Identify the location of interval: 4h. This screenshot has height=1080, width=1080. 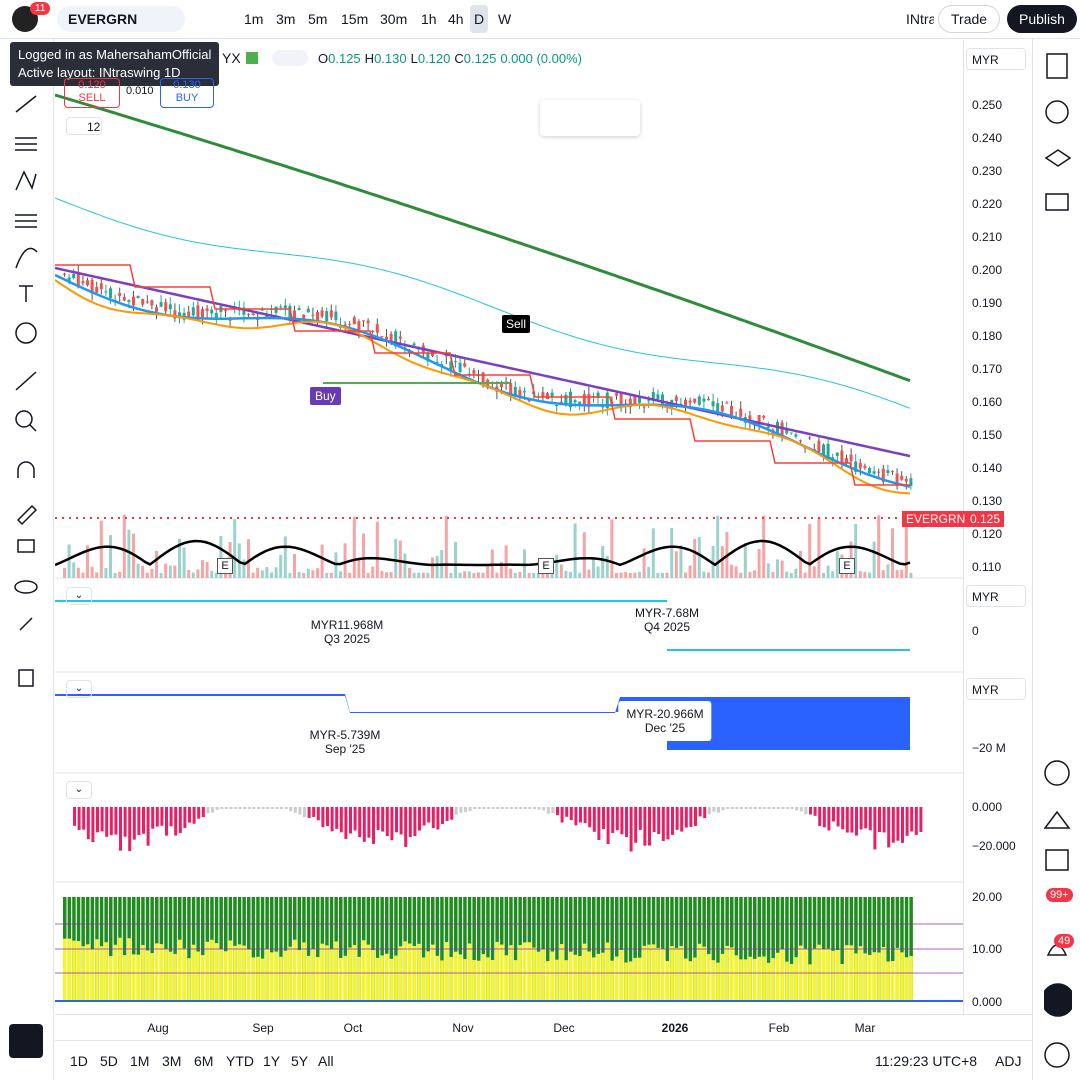
(456, 19).